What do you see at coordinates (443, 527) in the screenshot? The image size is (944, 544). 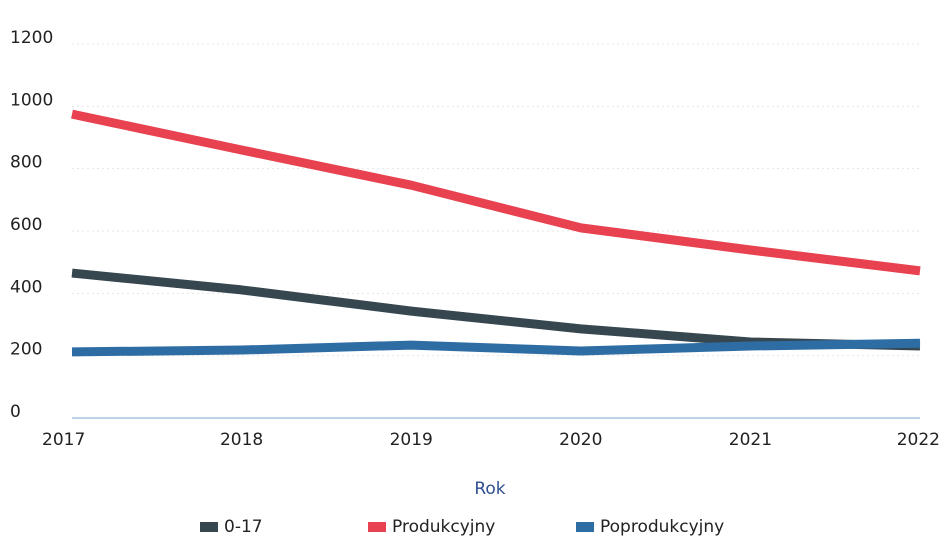 I see `legend-label: Produkcyjny` at bounding box center [443, 527].